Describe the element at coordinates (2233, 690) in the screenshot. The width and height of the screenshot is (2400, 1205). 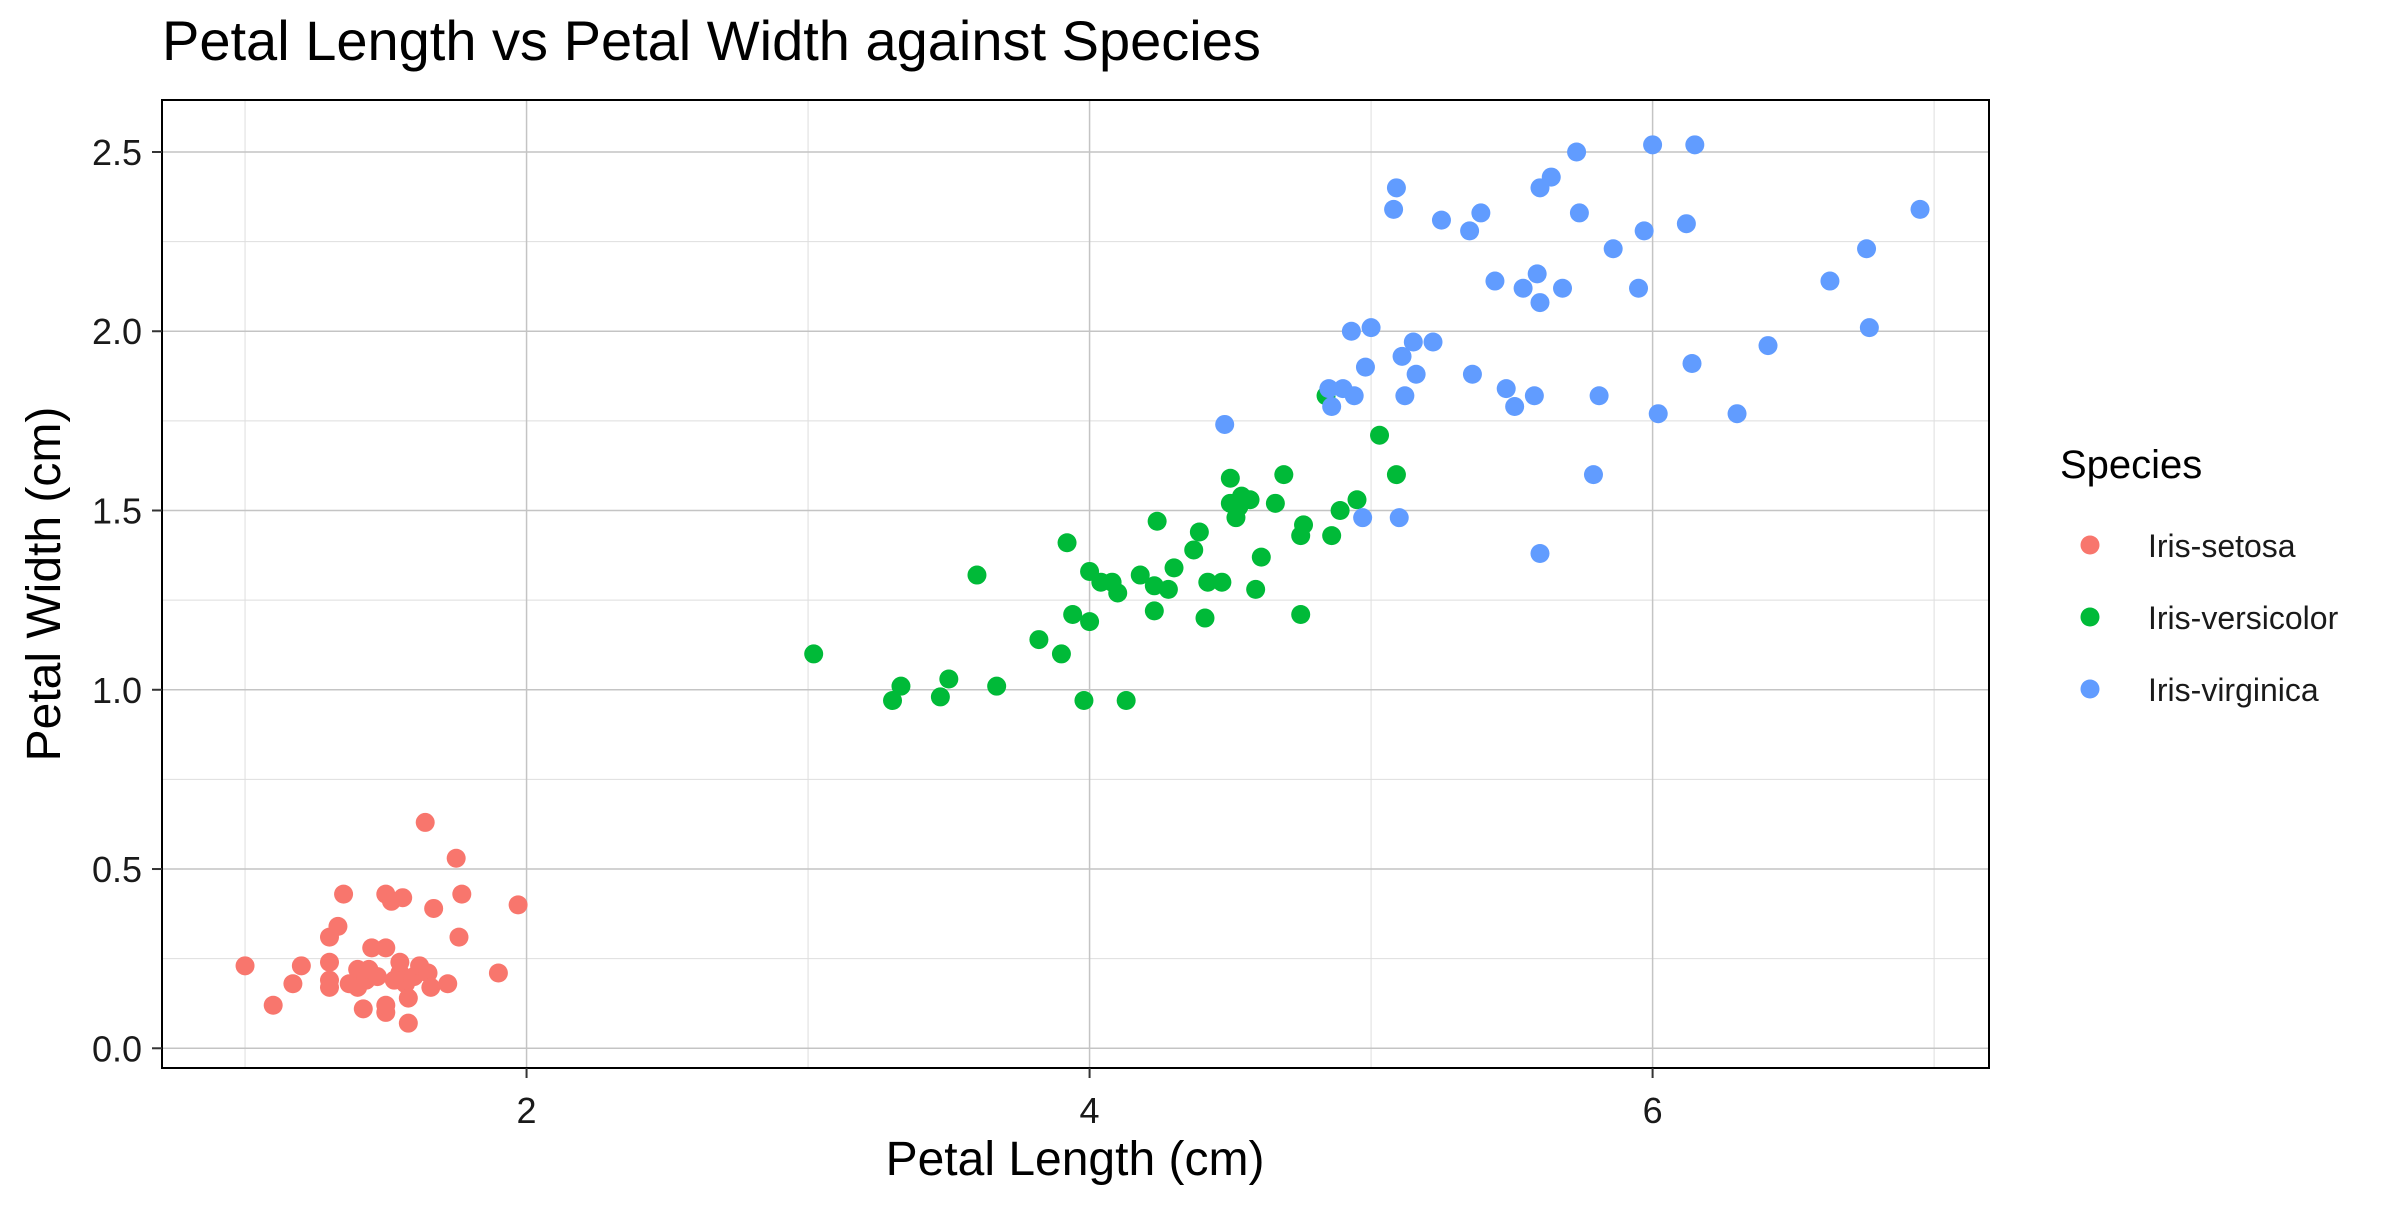
I see `legend-label: Iris-virginica` at that location.